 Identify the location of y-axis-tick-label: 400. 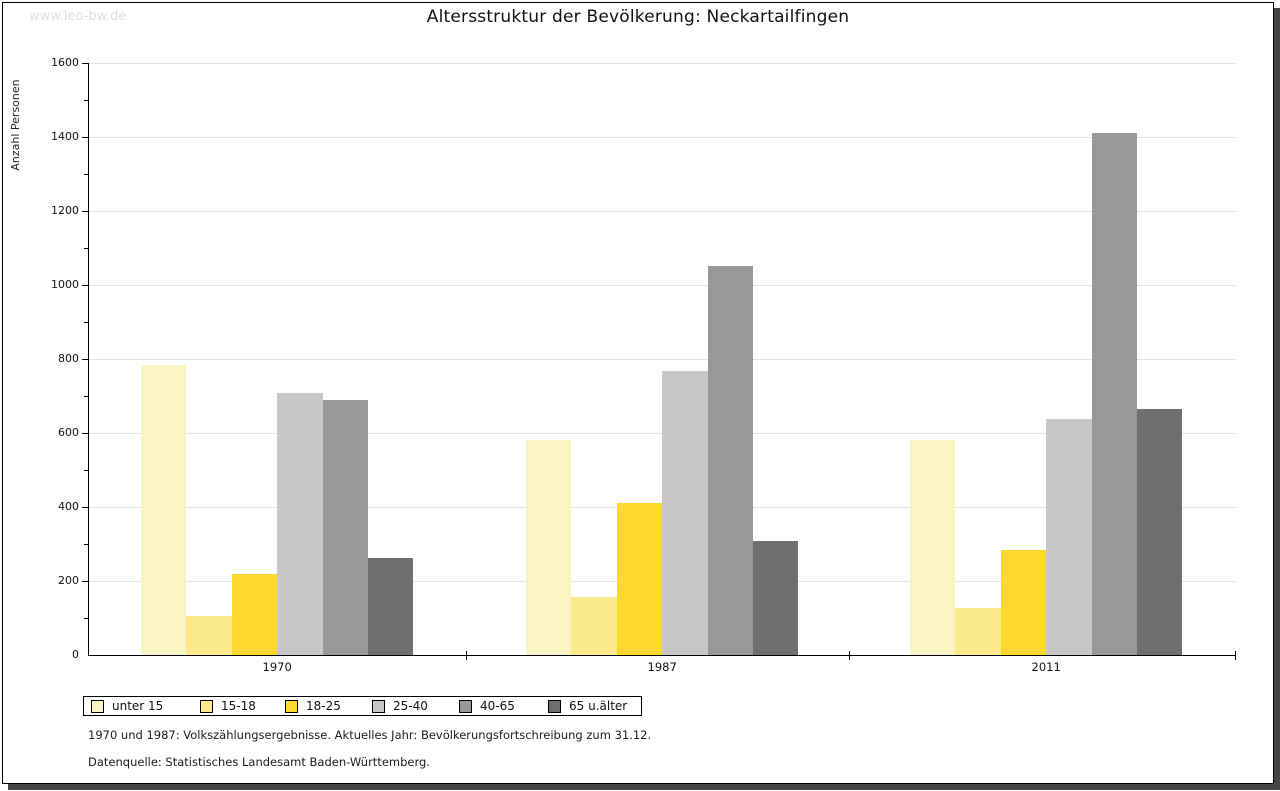
(68, 506).